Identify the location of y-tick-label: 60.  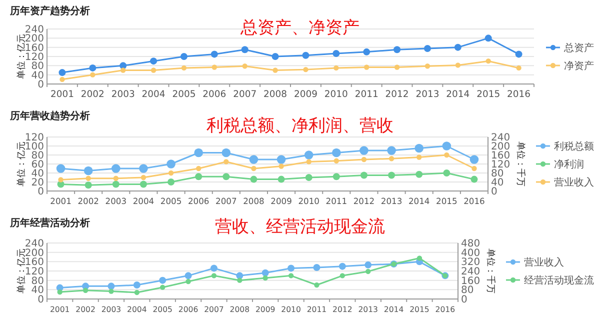
(37, 165).